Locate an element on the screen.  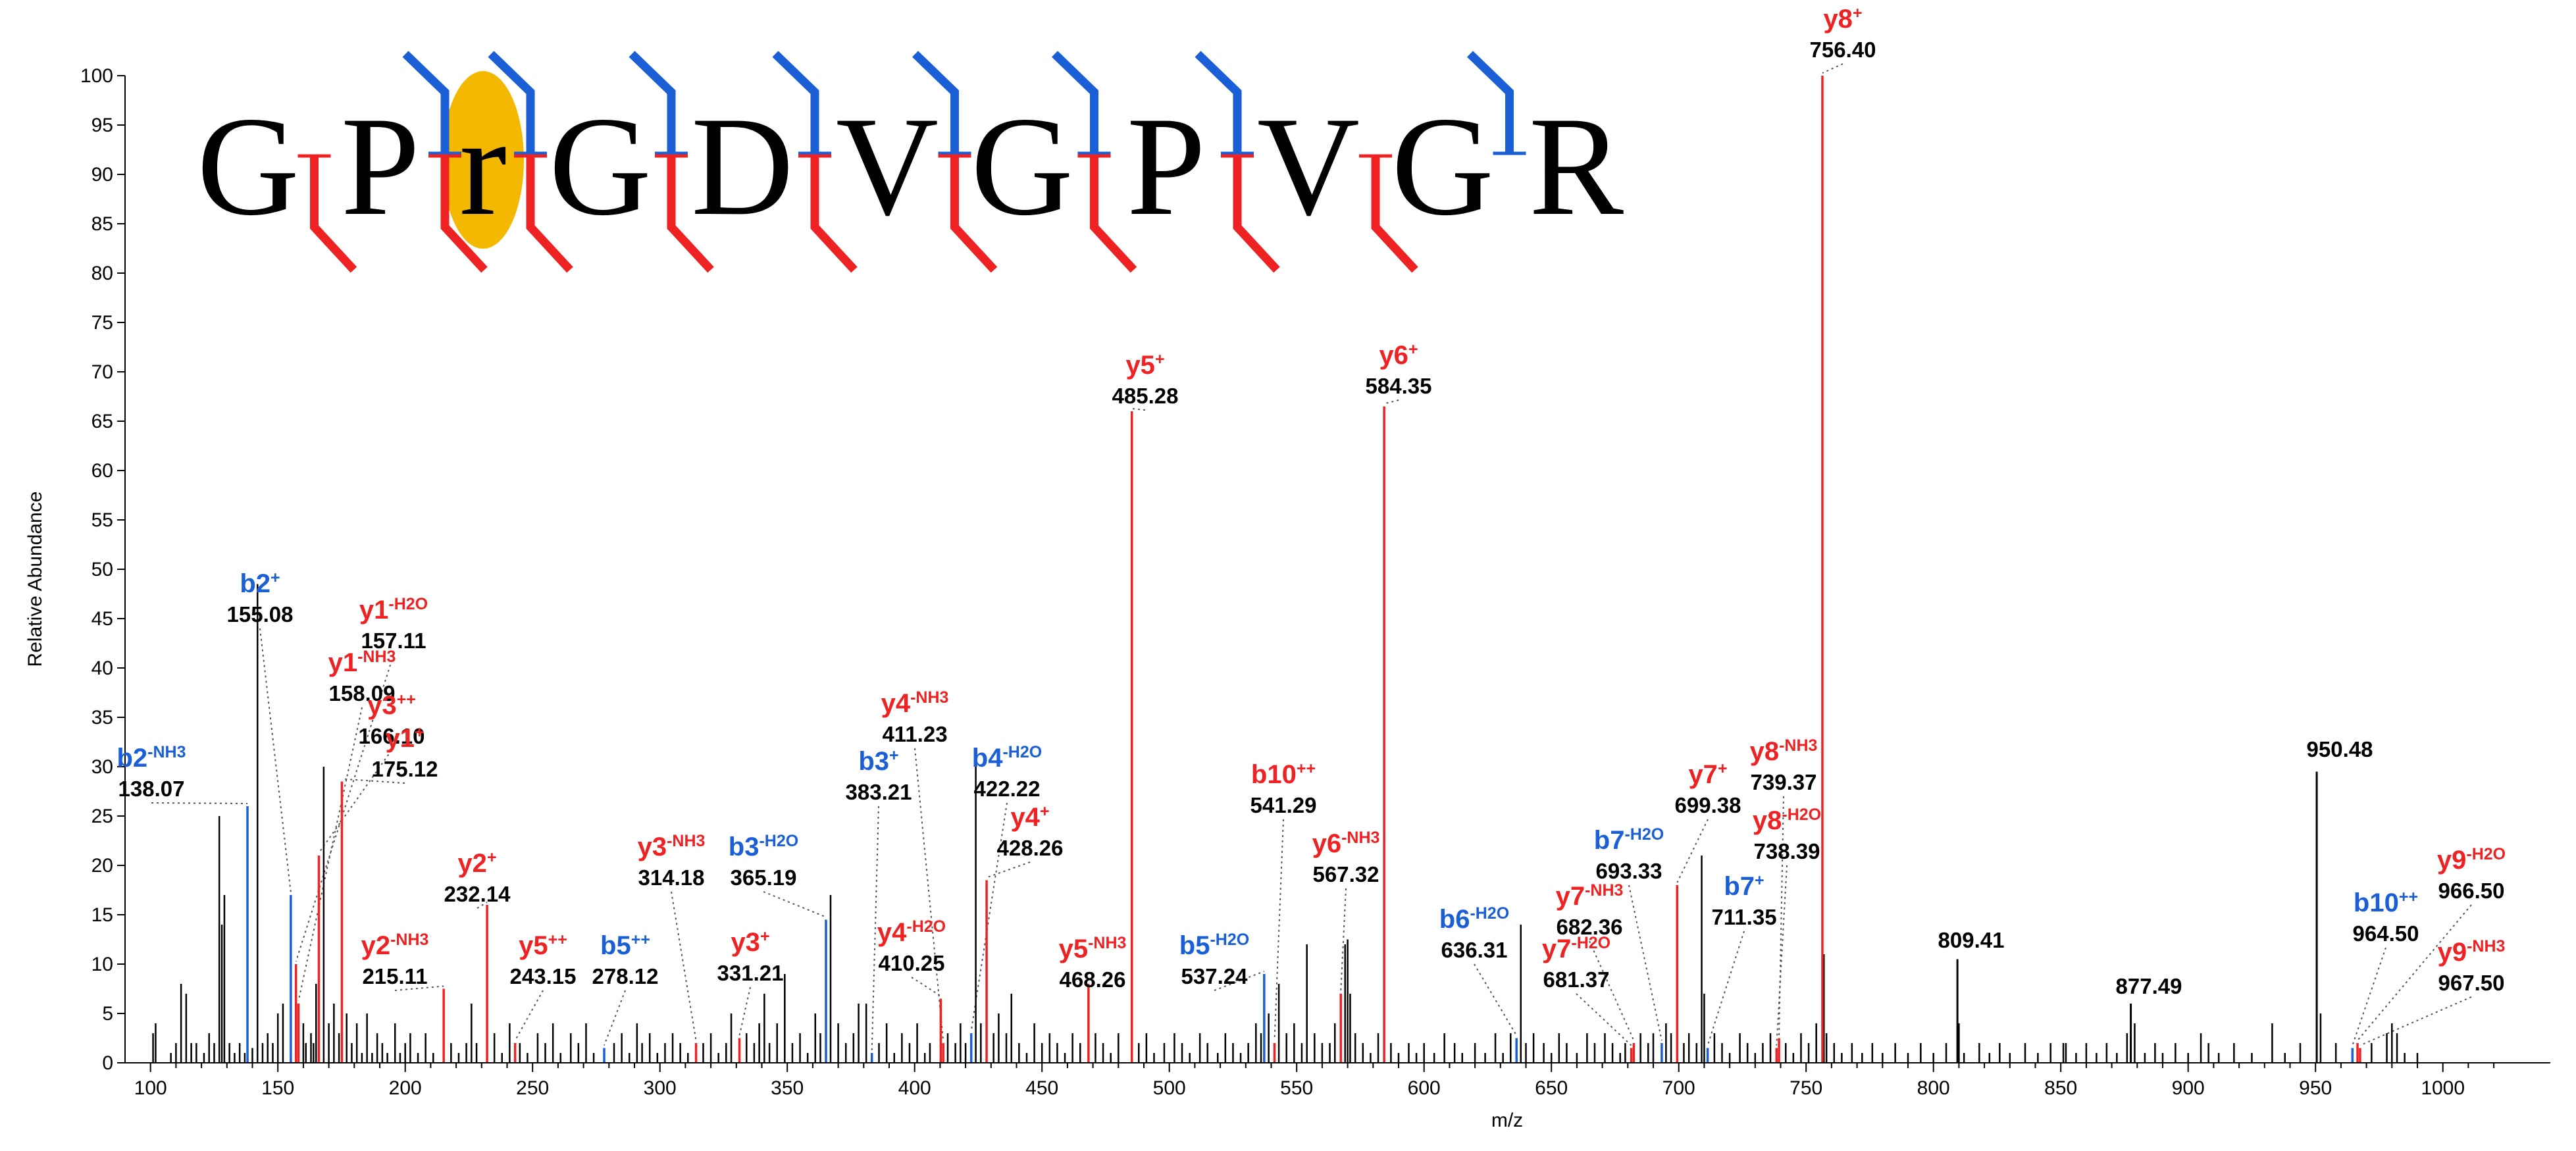
ion-label: y3+ is located at coordinates (750, 942).